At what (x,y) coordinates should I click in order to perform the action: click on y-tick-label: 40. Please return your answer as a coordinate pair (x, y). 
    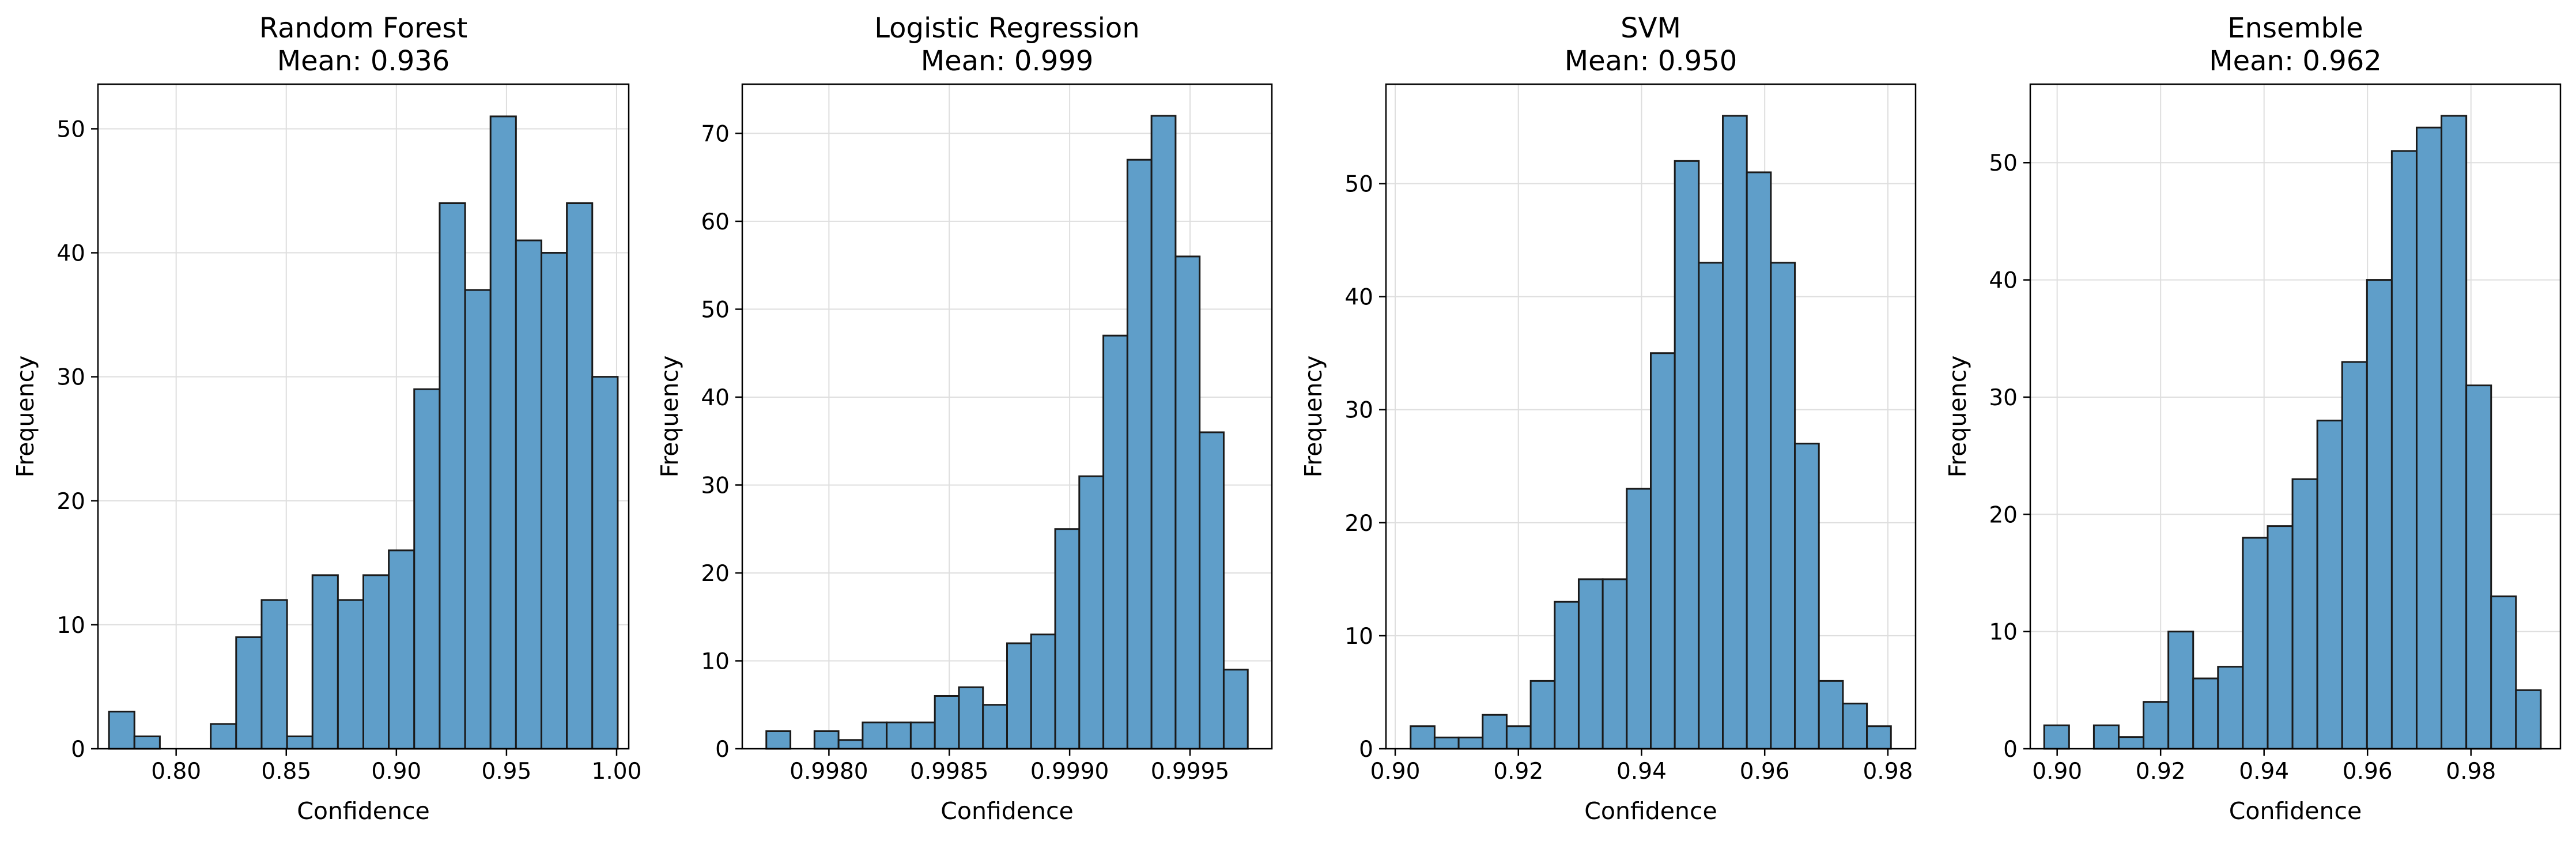
    Looking at the image, I should click on (715, 398).